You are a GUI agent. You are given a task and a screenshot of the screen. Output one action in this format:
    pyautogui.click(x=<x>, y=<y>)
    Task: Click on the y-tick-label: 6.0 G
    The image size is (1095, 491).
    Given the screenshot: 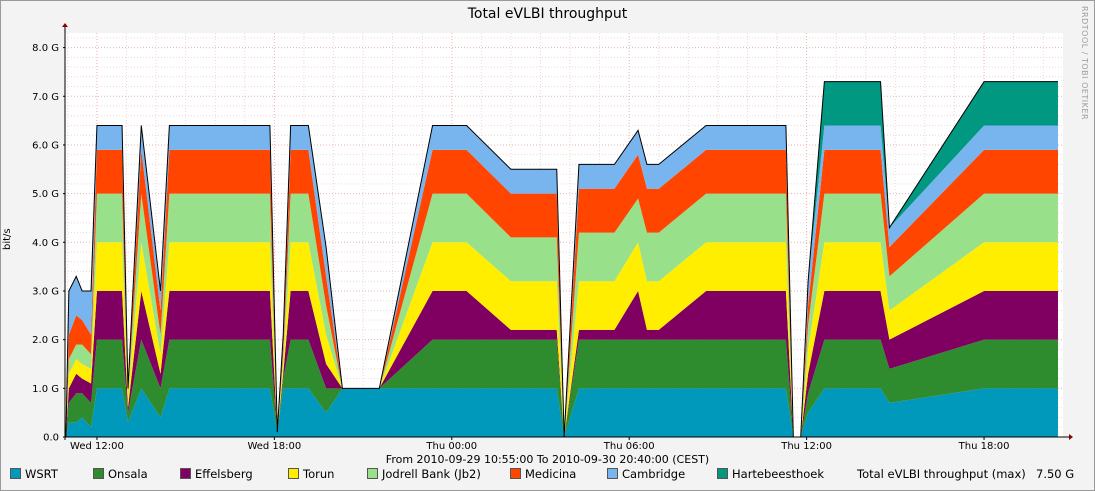 What is the action you would take?
    pyautogui.click(x=45, y=145)
    